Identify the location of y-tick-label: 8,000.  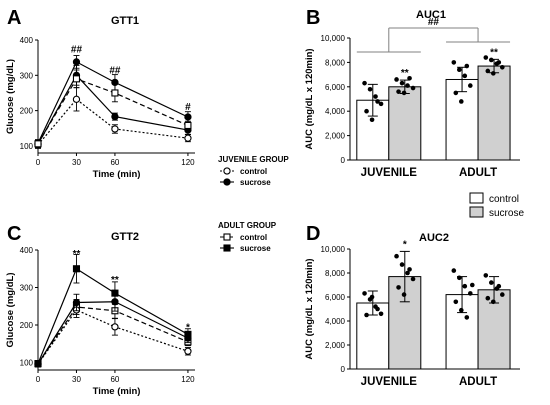
(335, 273).